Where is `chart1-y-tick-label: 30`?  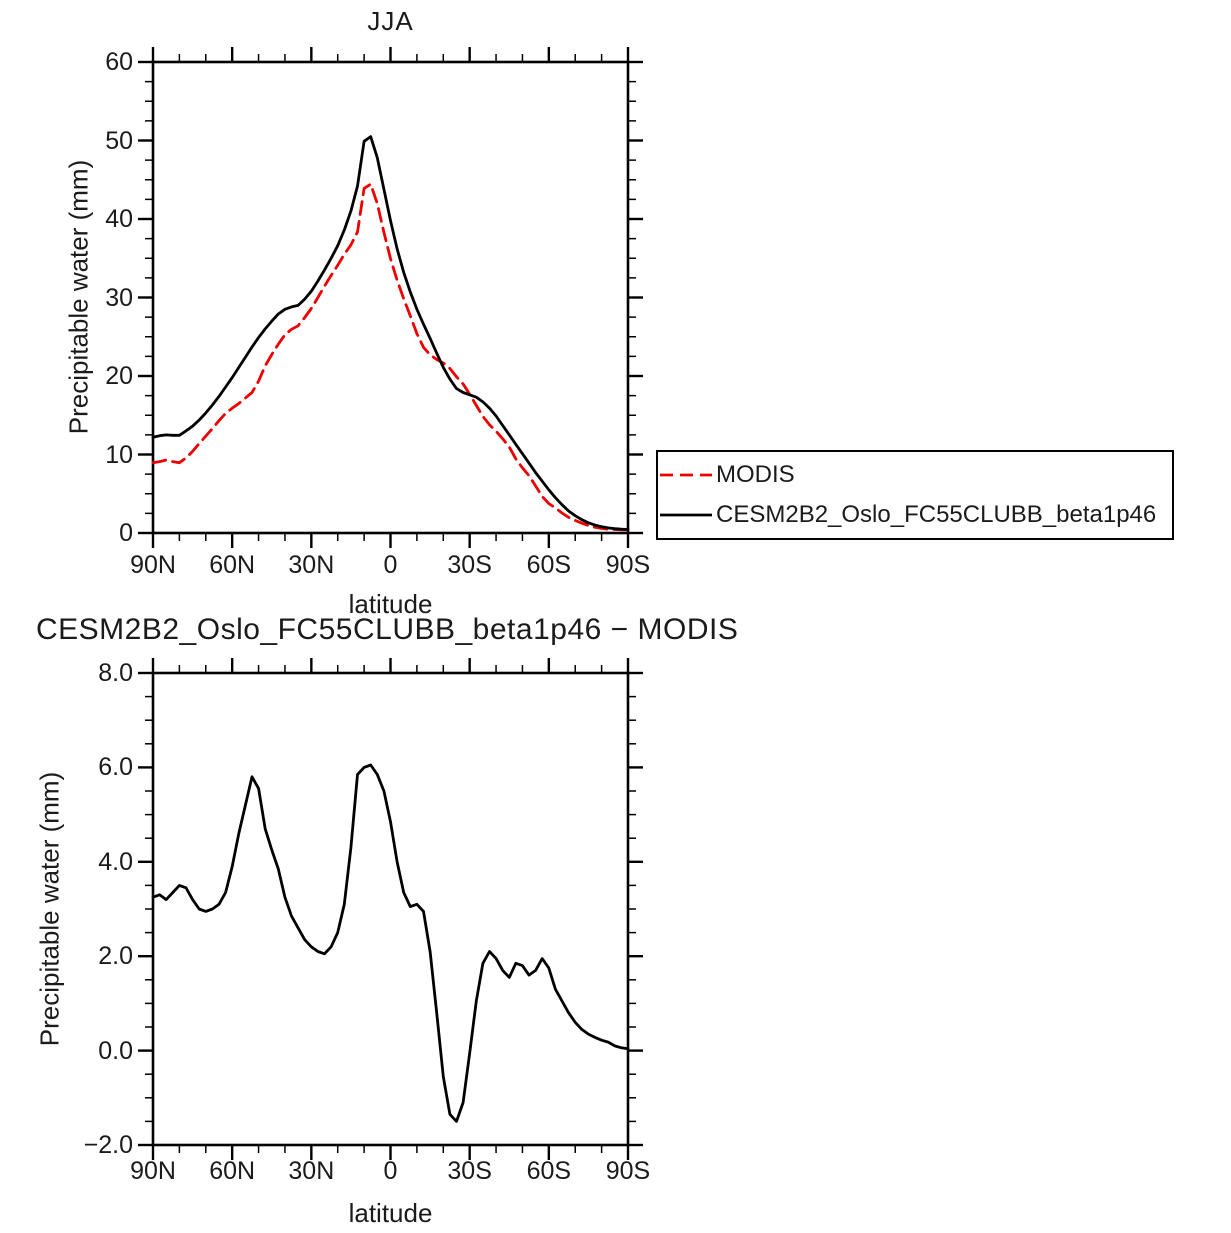 chart1-y-tick-label: 30 is located at coordinates (119, 297).